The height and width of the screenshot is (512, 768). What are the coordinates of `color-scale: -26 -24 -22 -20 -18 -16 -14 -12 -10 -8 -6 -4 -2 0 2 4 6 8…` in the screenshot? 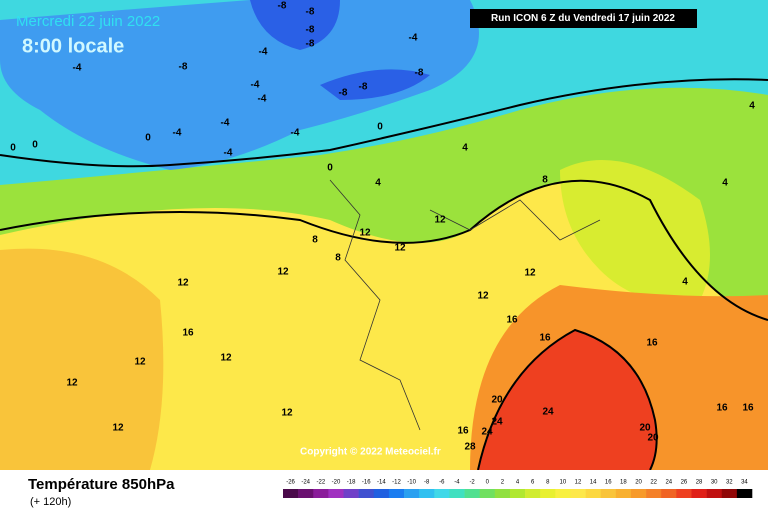 It's located at (518, 489).